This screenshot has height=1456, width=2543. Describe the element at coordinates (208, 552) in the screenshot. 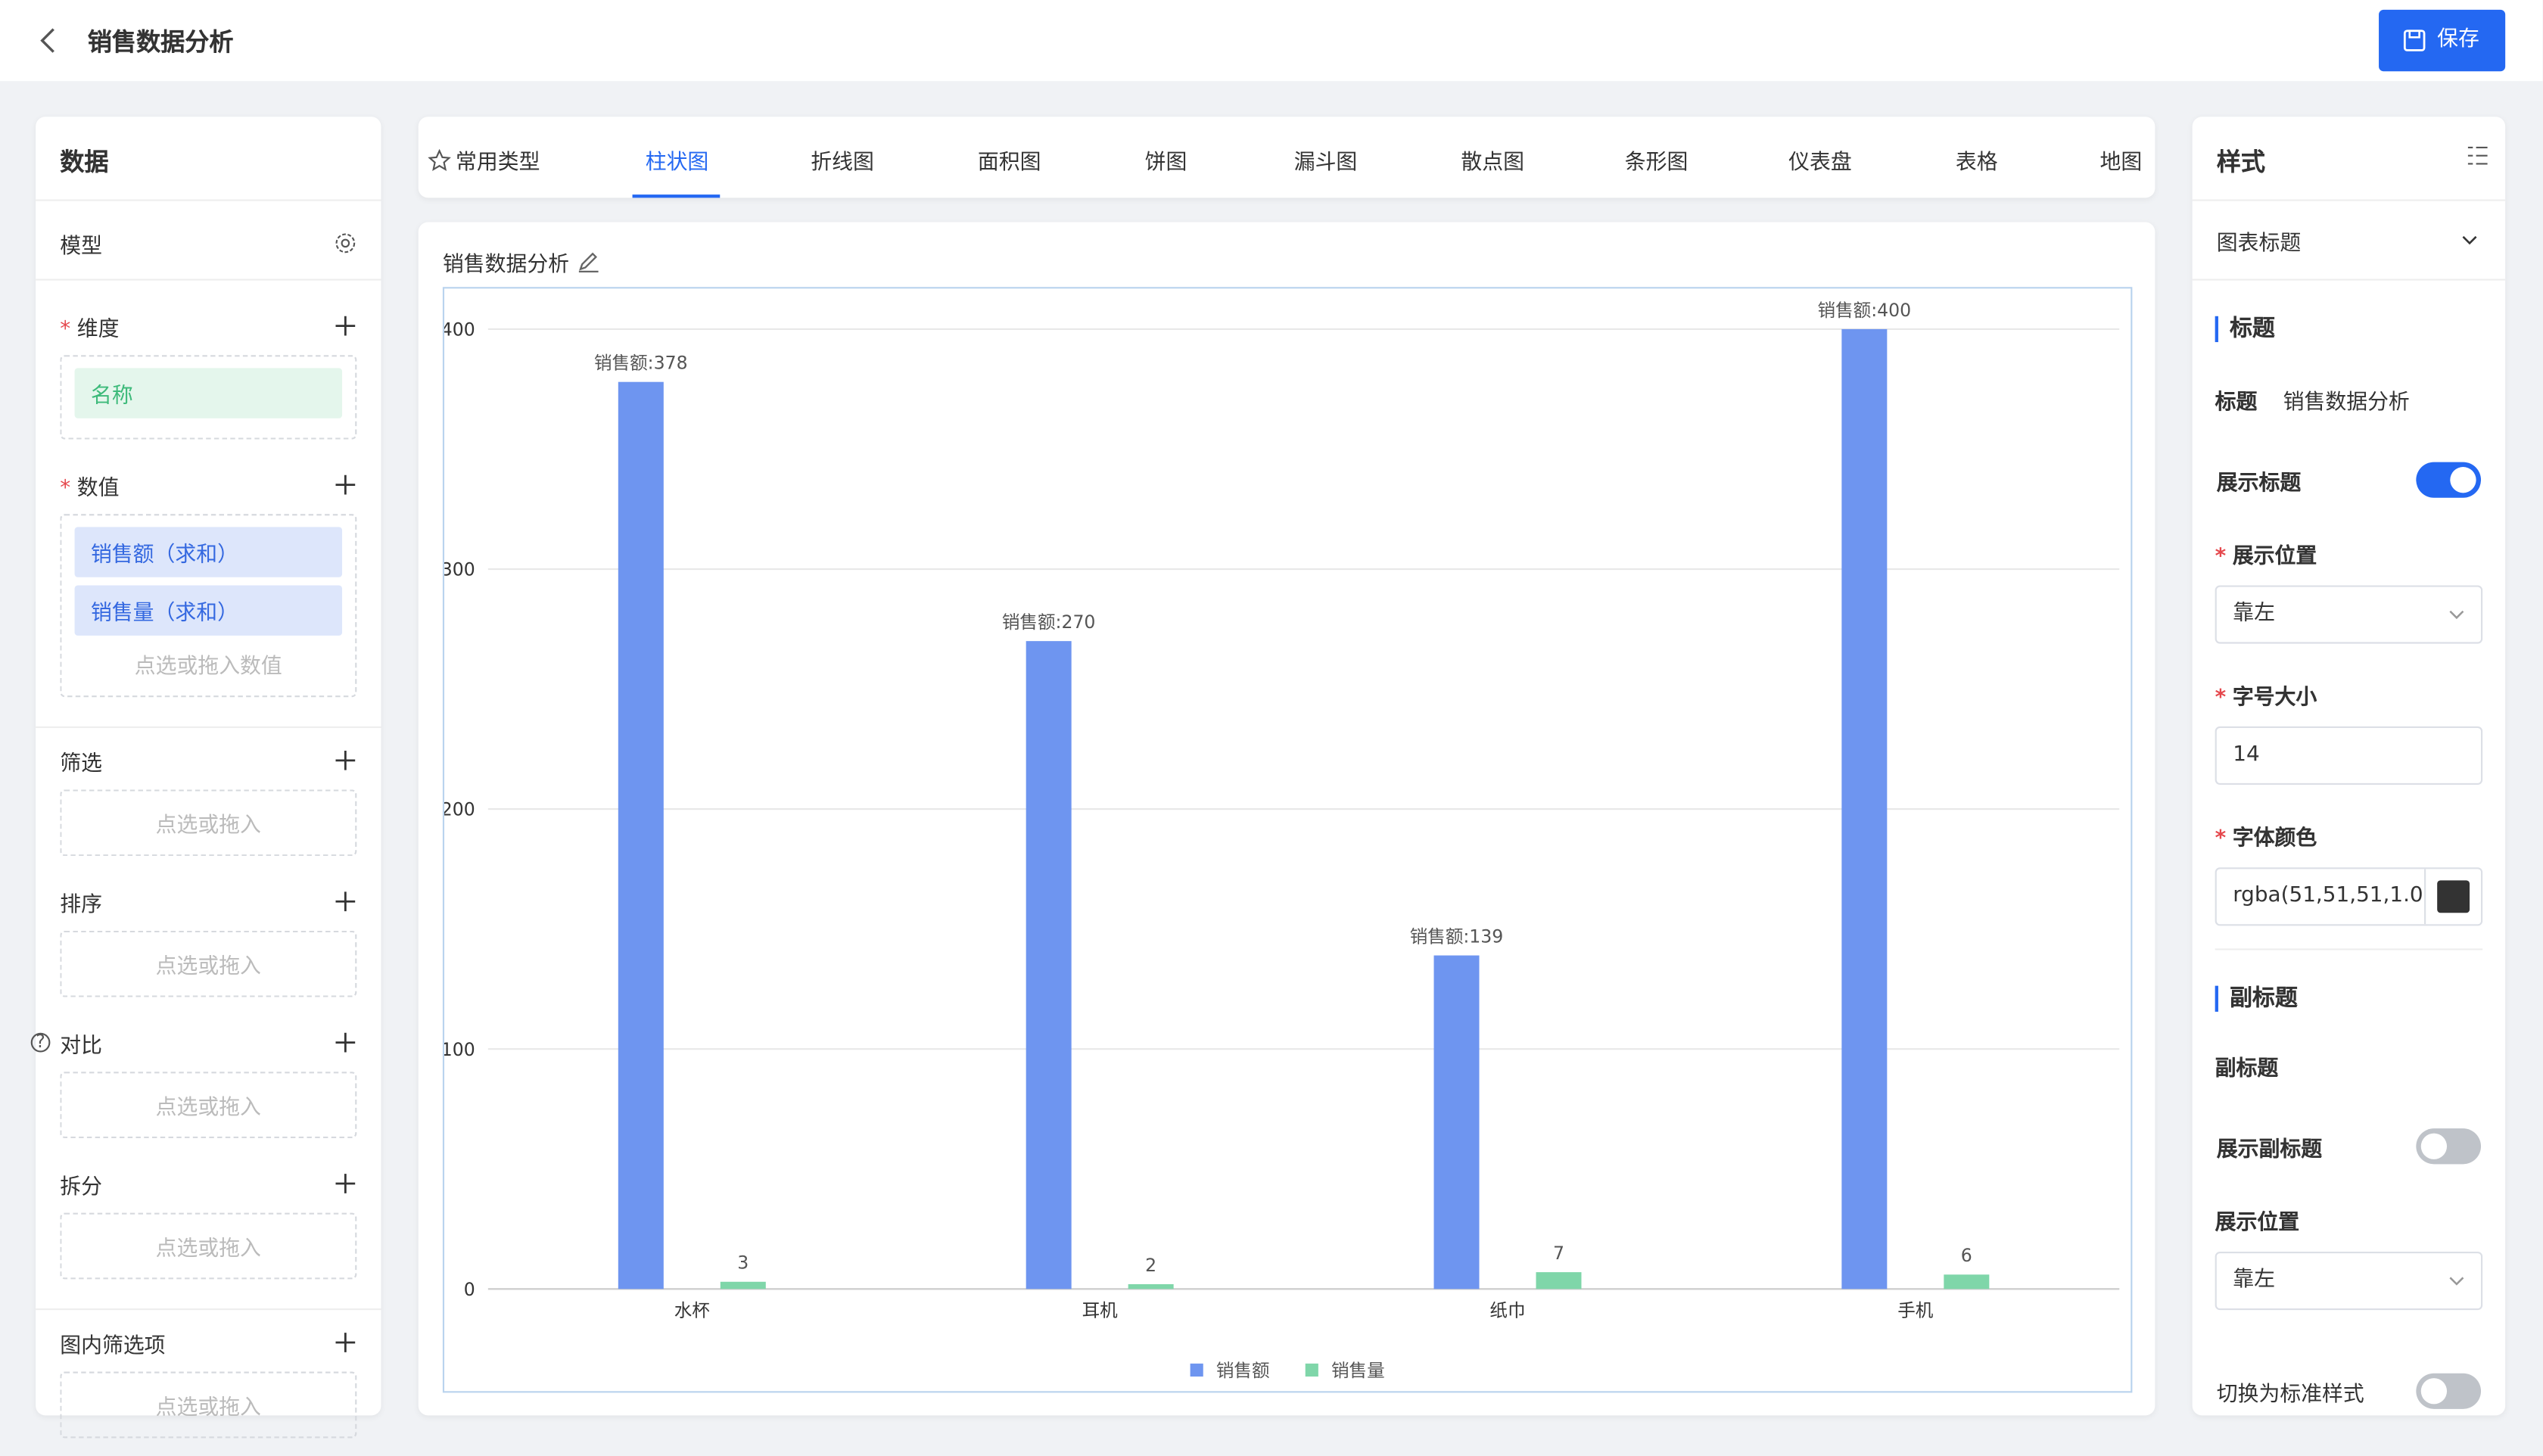

I see `measure-chip: 销售额（求和）` at that location.